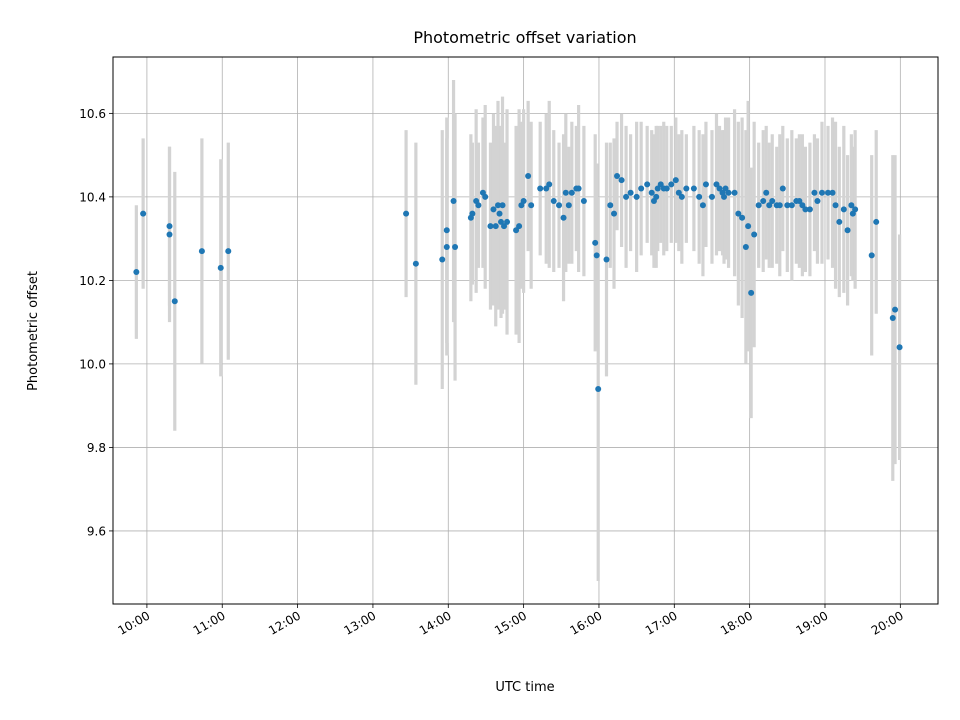 The image size is (960, 720). What do you see at coordinates (812, 622) in the screenshot?
I see `x-tick-label: 19:00` at bounding box center [812, 622].